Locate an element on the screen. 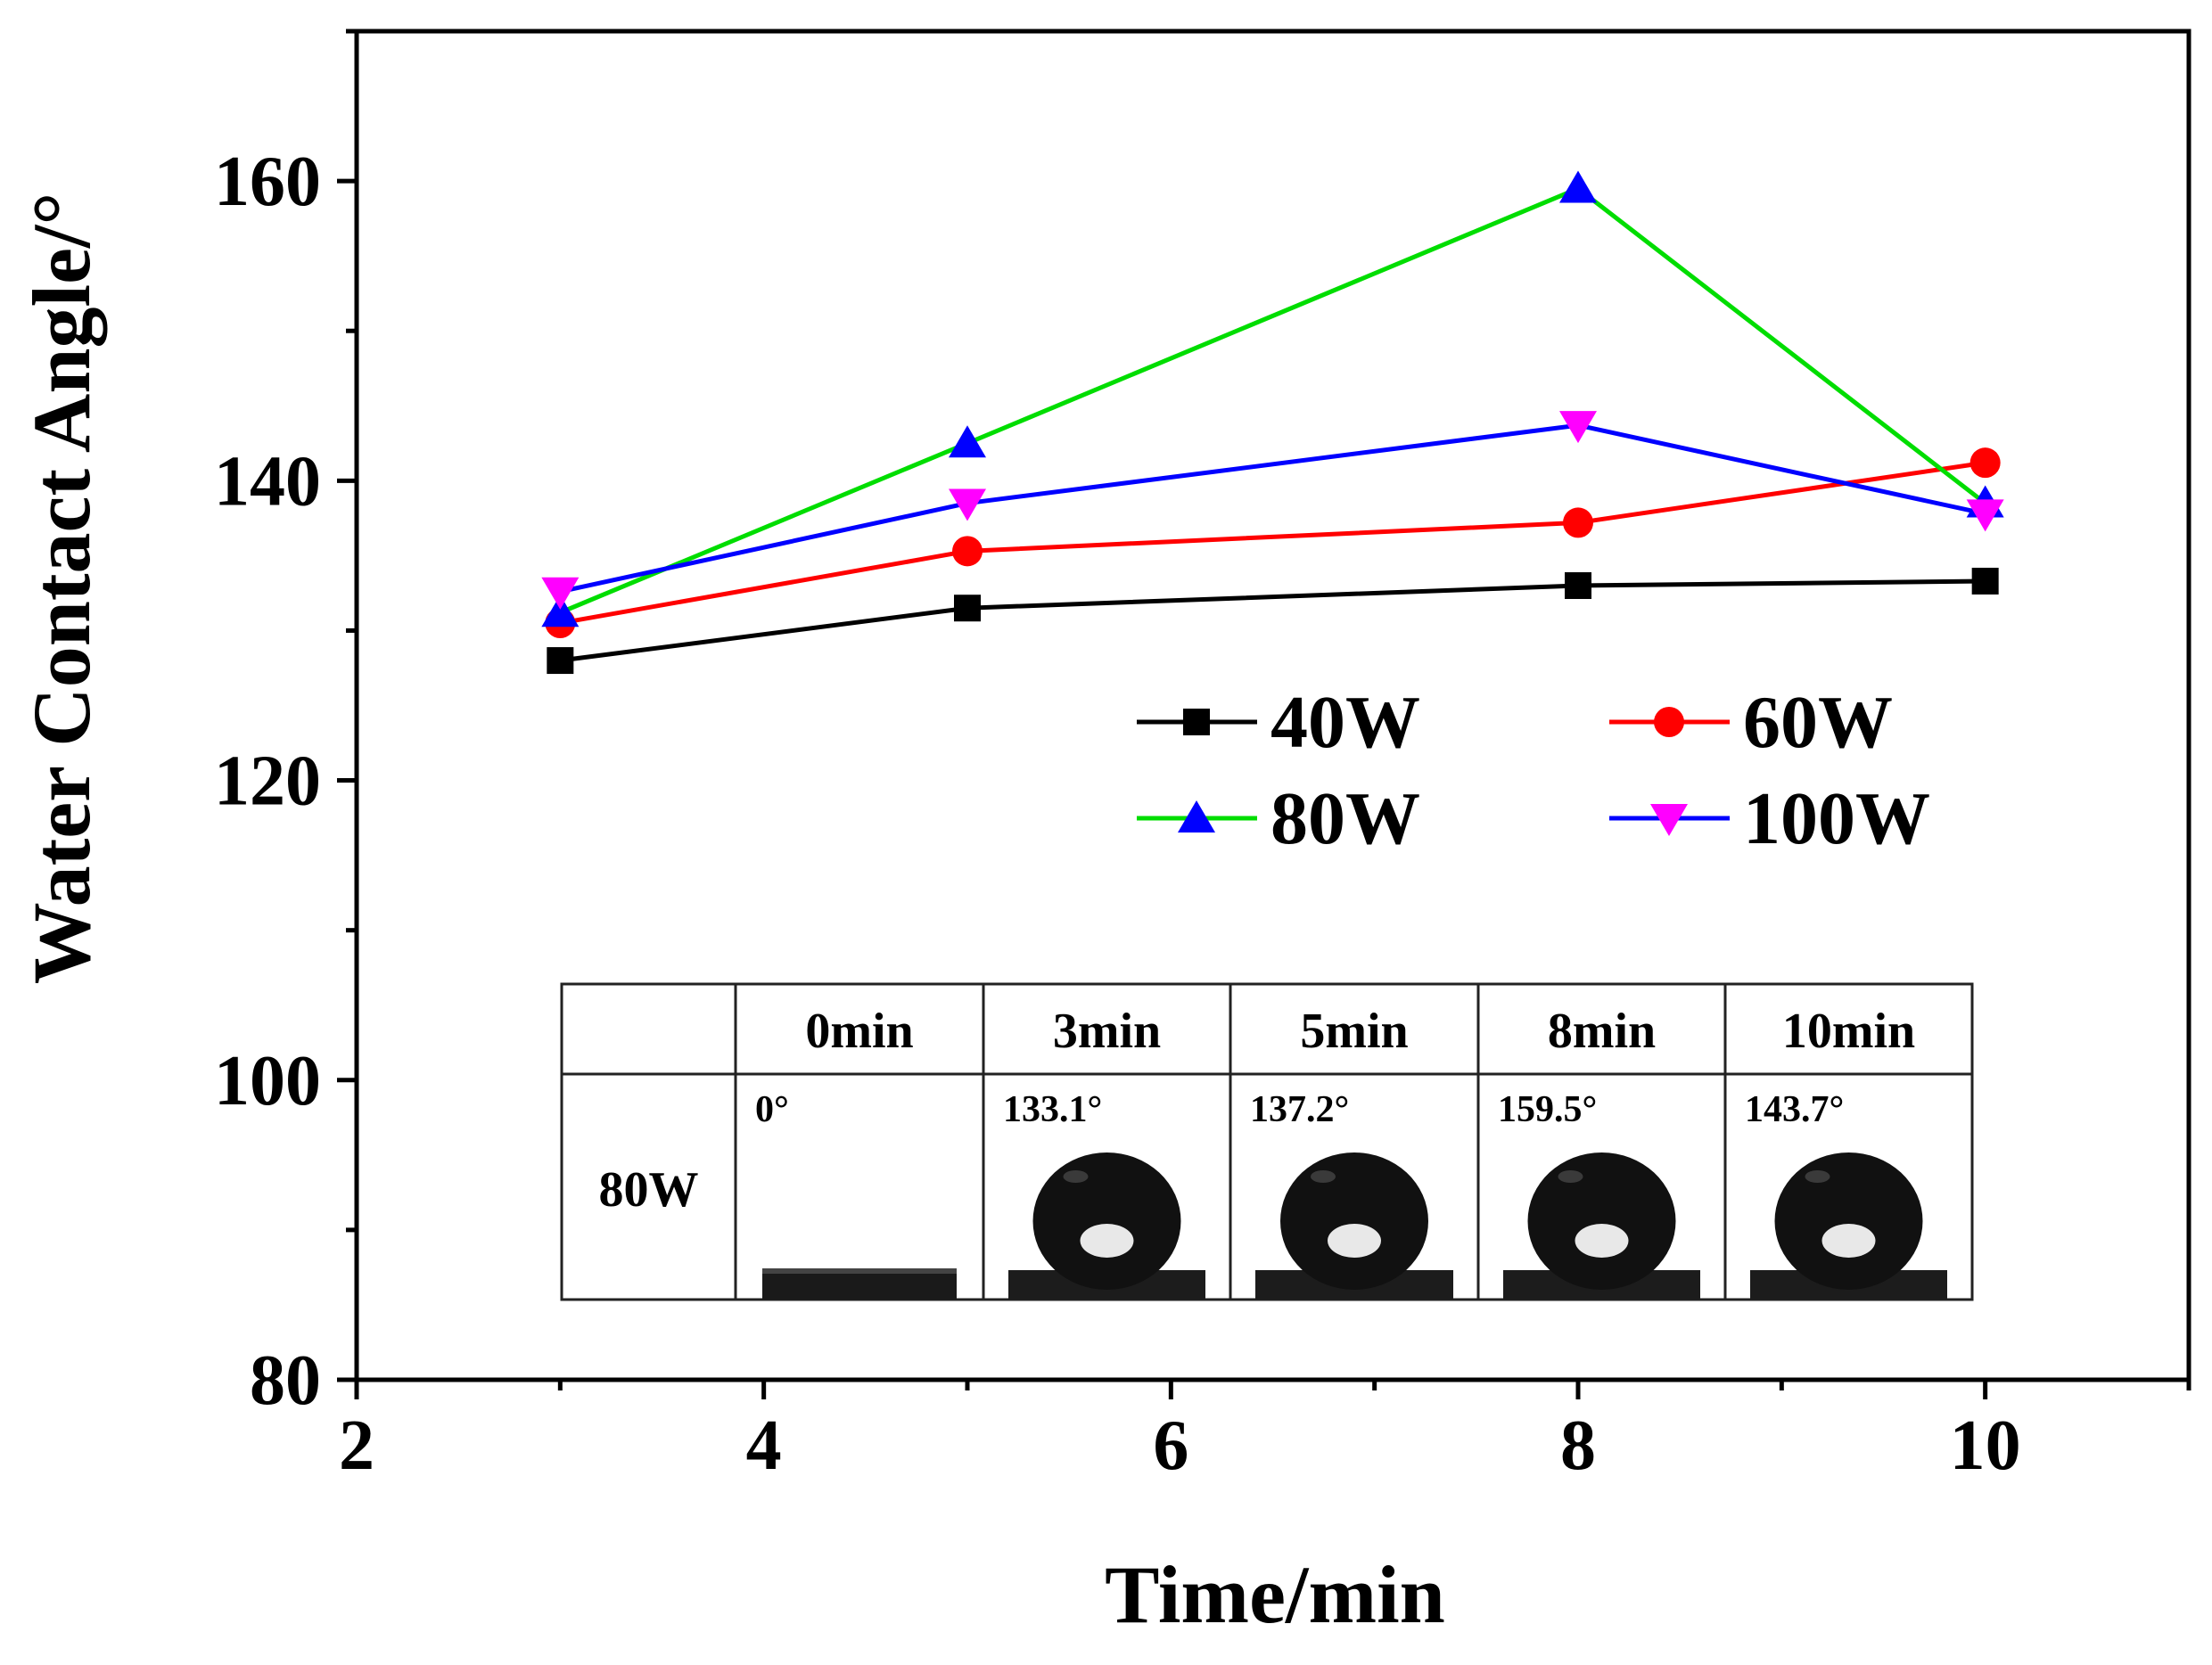 Image resolution: width=2212 pixels, height=1665 pixels. x-tick-label: 4 is located at coordinates (764, 1446).